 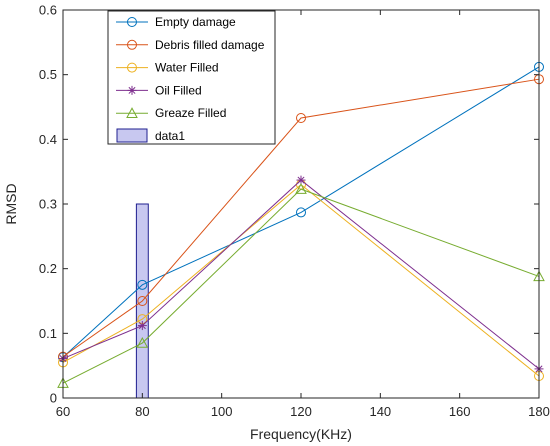 I want to click on legend-marker-empty-damage, so click(x=132, y=22).